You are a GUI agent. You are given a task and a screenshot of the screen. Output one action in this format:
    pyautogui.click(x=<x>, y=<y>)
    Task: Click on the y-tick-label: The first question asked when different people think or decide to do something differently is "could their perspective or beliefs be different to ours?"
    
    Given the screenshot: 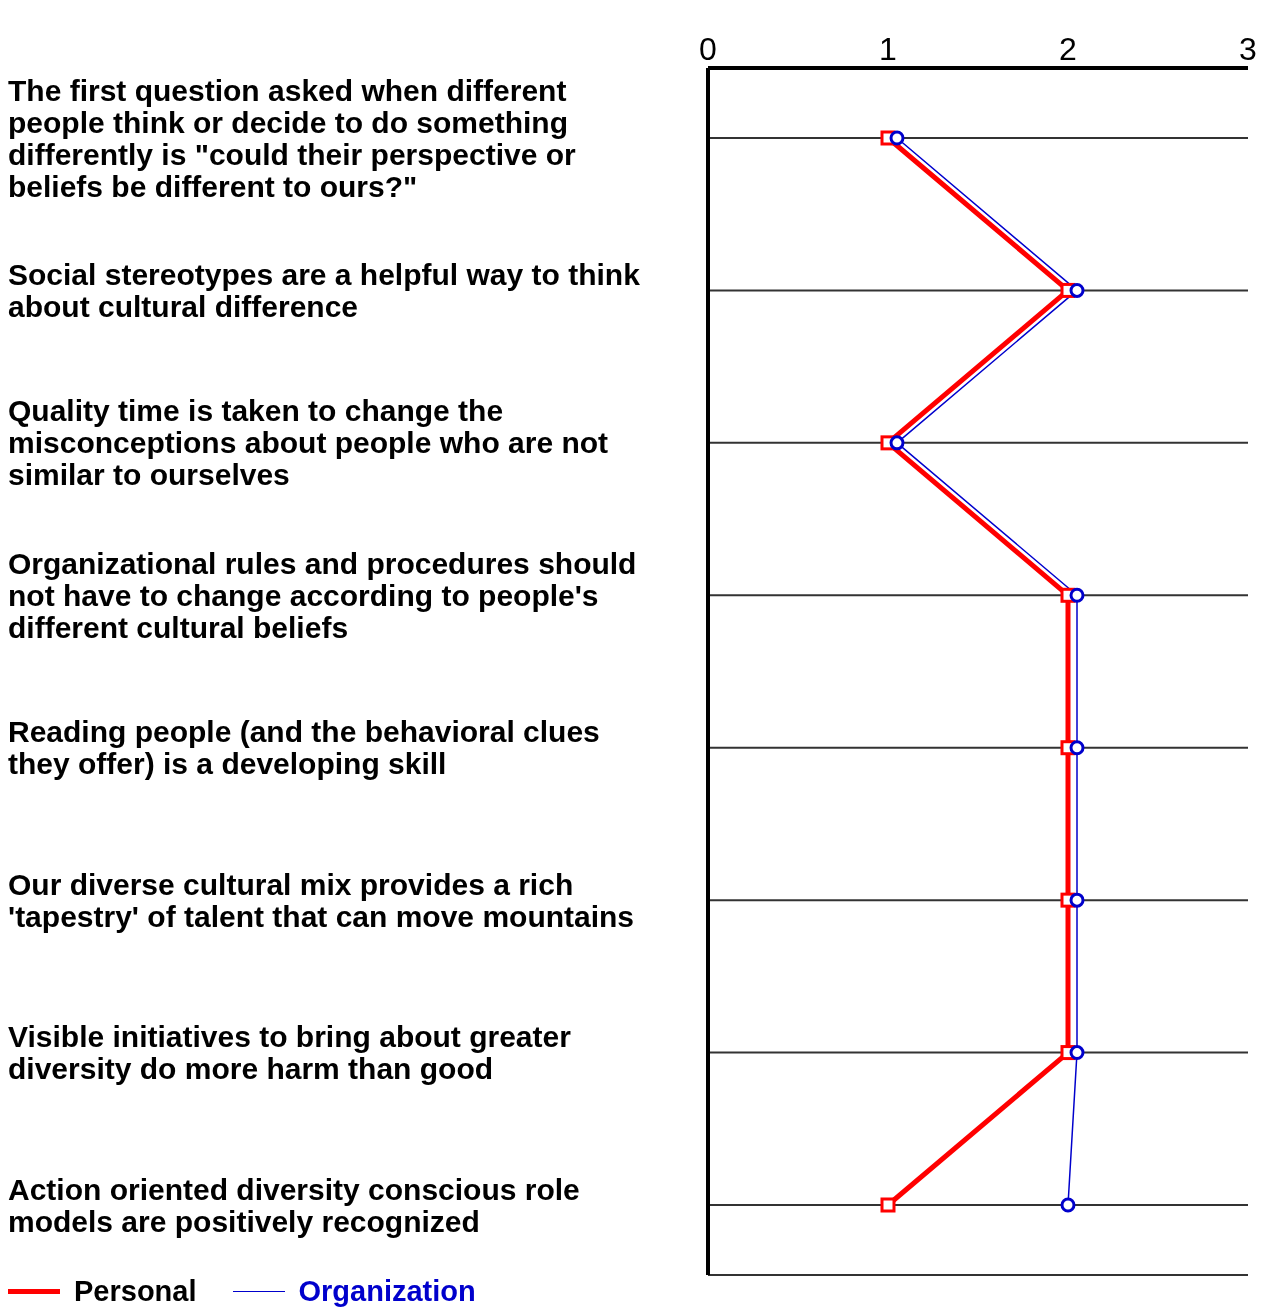 What is the action you would take?
    pyautogui.click(x=292, y=138)
    